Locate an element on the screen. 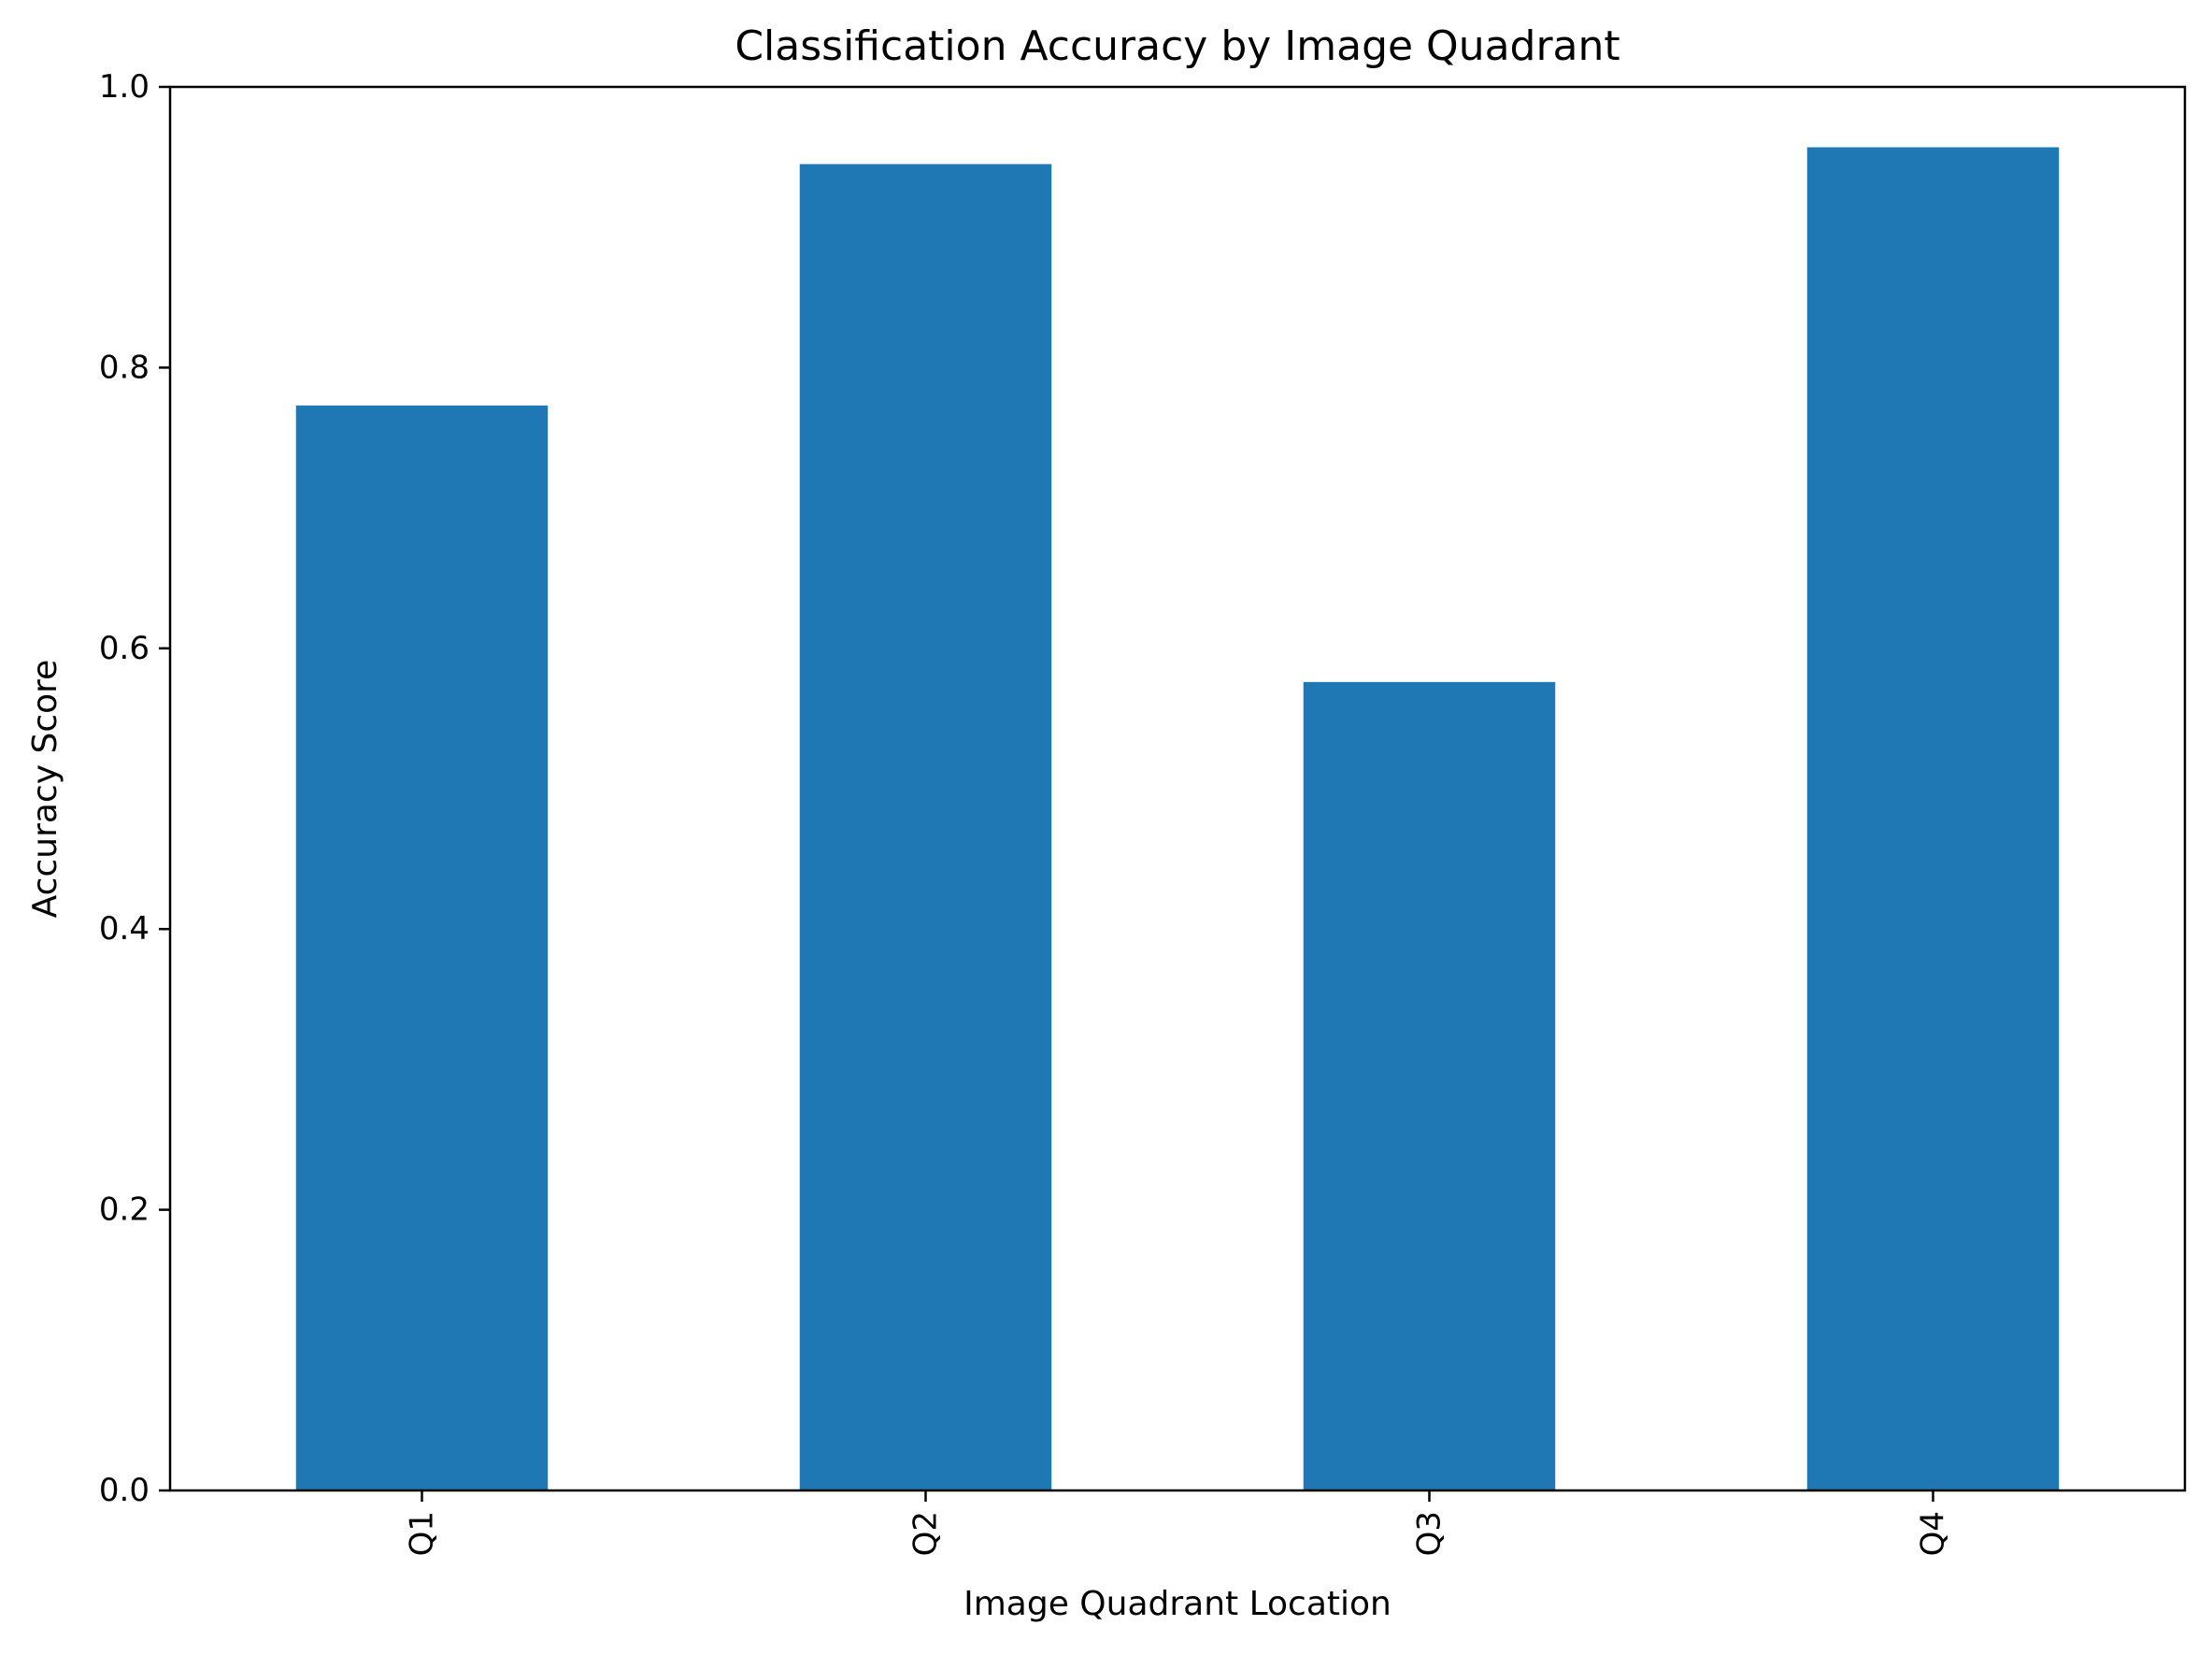 Image resolution: width=2212 pixels, height=1654 pixels. x-axis-label: Image Quadrant Location is located at coordinates (1177, 1604).